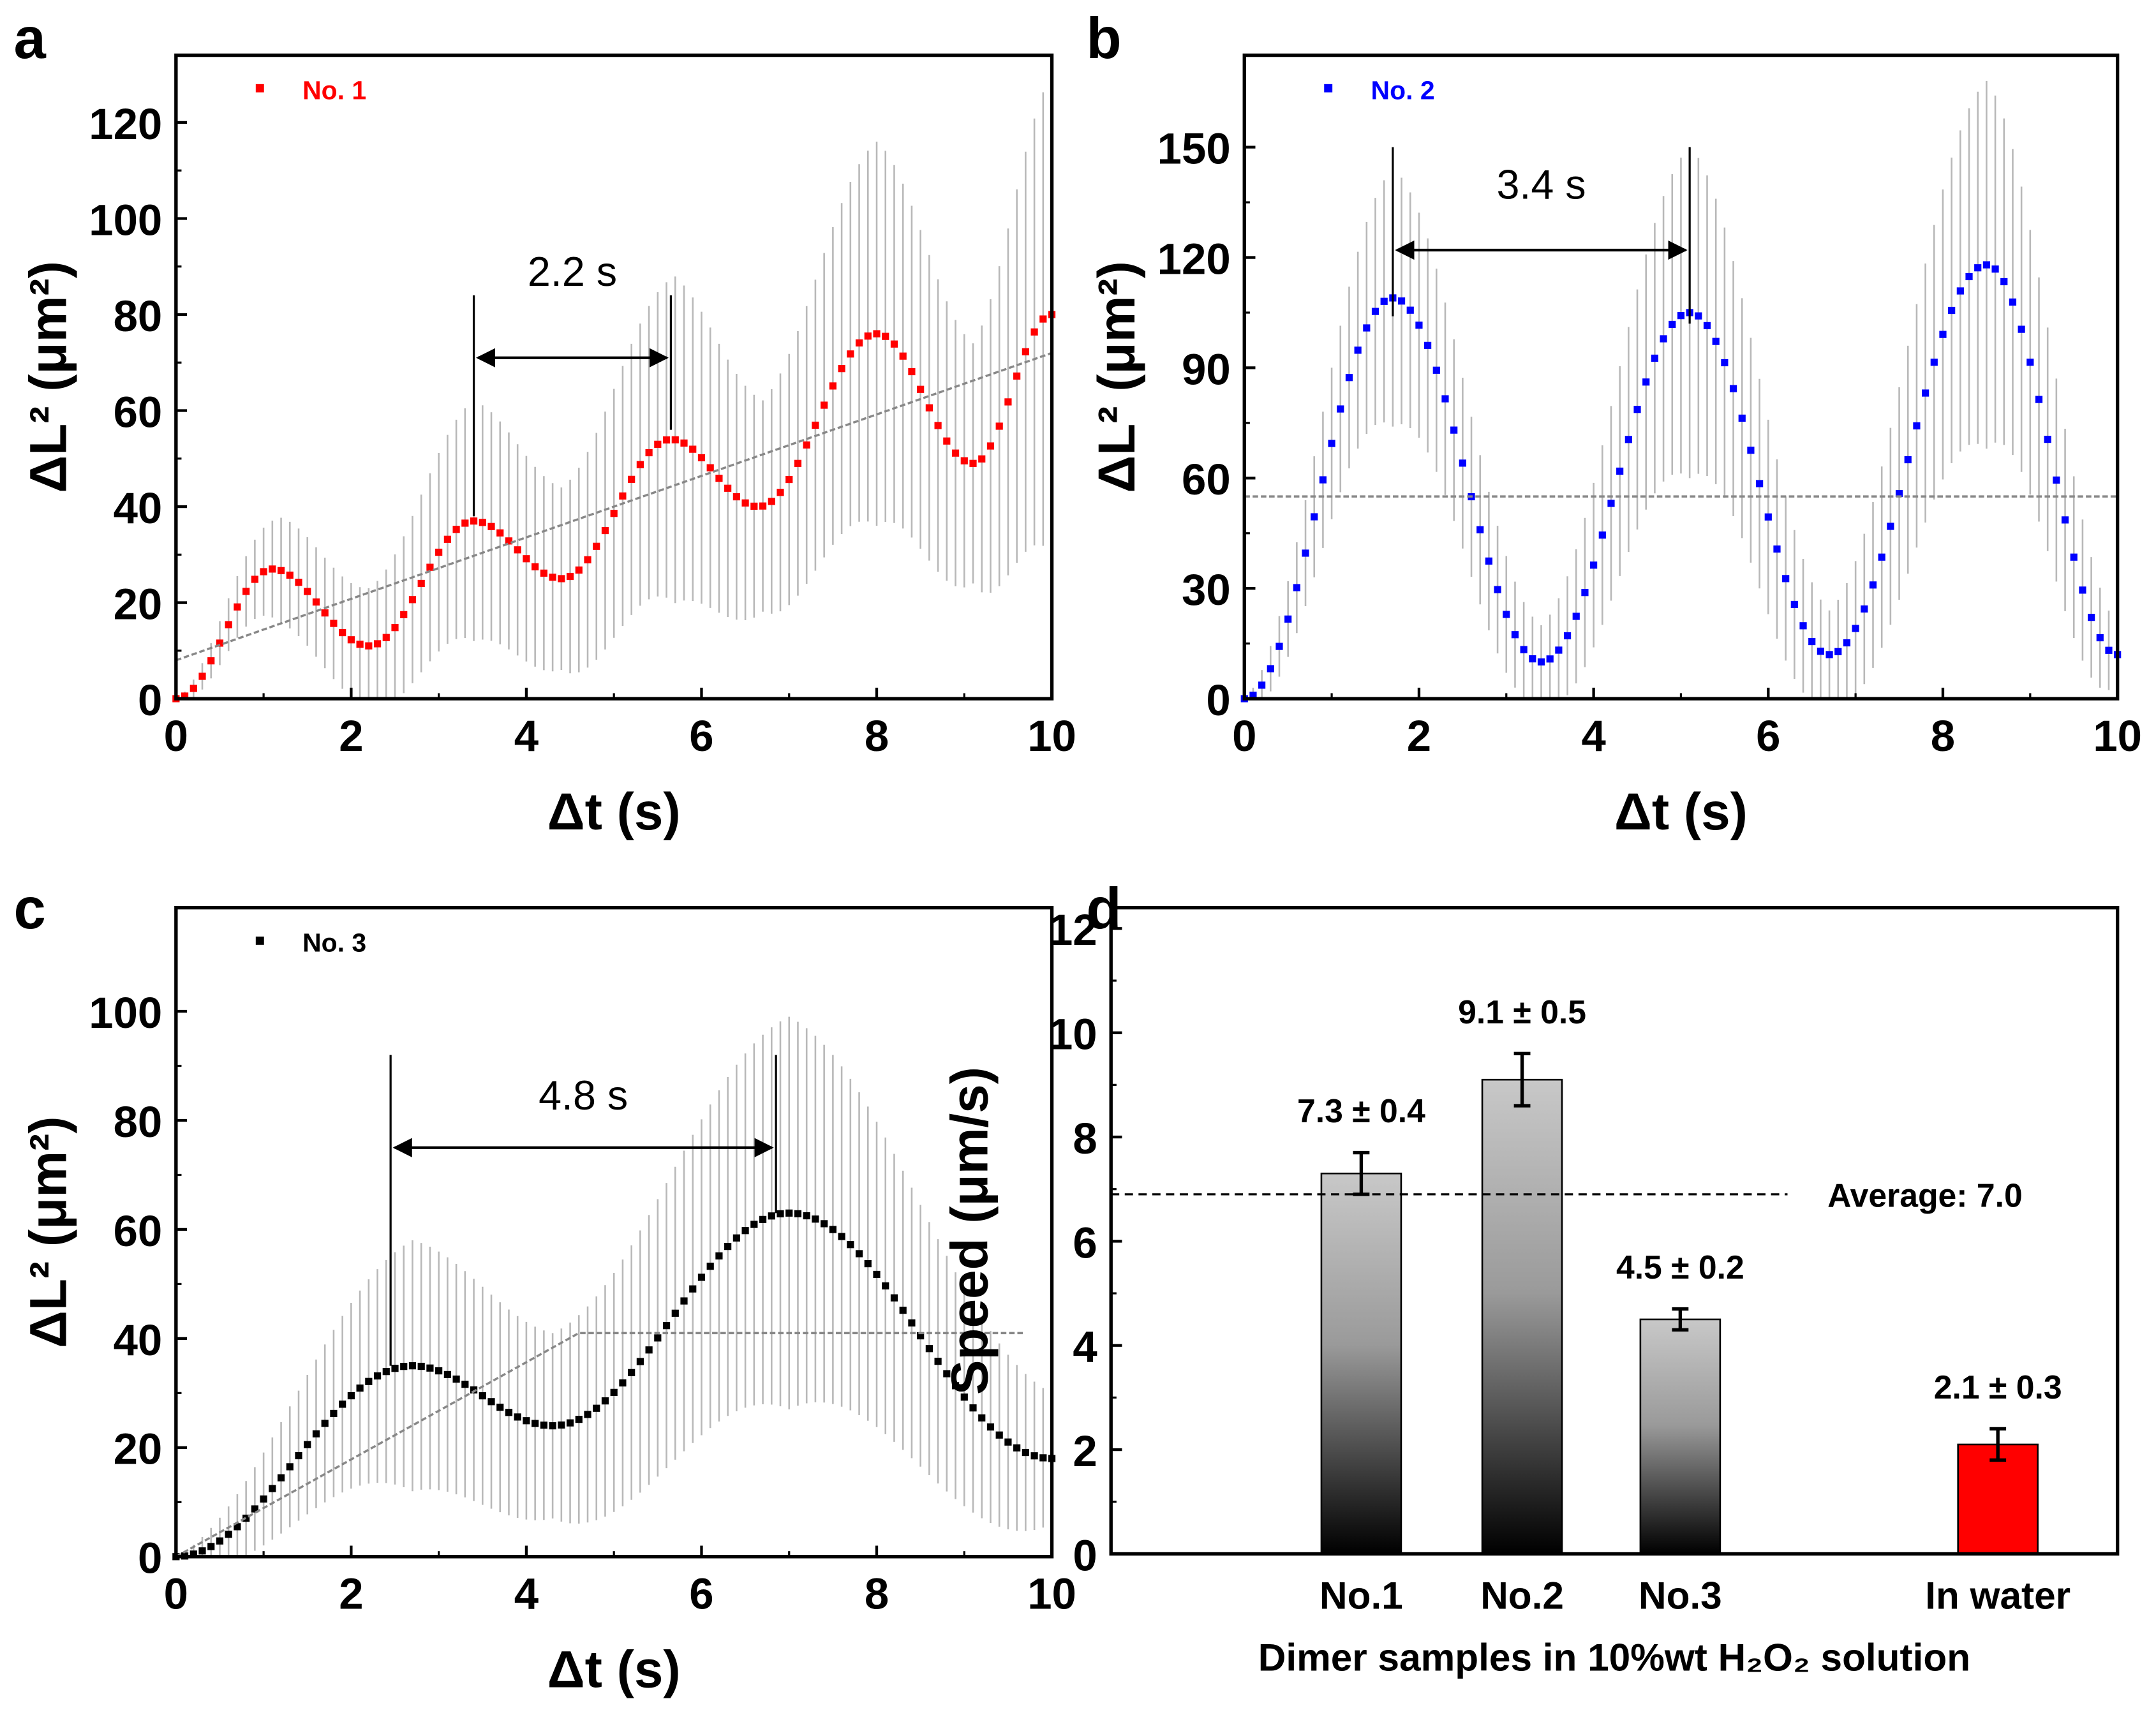  What do you see at coordinates (138, 603) in the screenshot?
I see `y-tick-label: 20` at bounding box center [138, 603].